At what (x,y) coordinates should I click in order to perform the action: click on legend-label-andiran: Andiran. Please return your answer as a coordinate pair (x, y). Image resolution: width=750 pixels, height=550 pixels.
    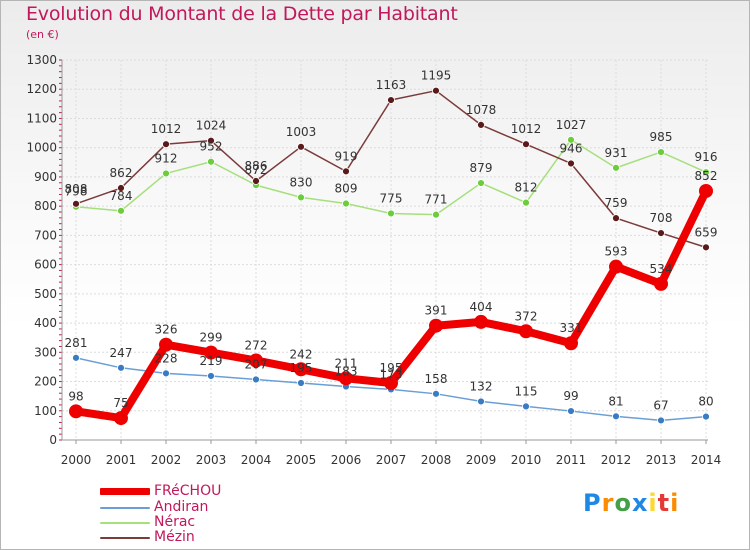
    Looking at the image, I should click on (181, 507).